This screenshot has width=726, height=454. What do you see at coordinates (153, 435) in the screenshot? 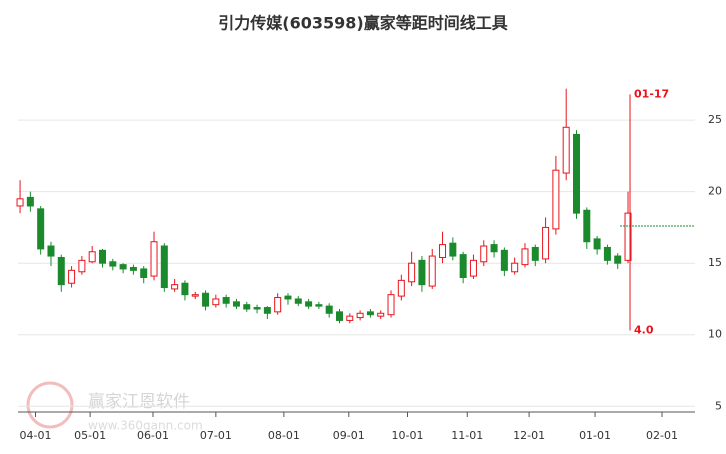
I see `x-tick-label: 06-01` at bounding box center [153, 435].